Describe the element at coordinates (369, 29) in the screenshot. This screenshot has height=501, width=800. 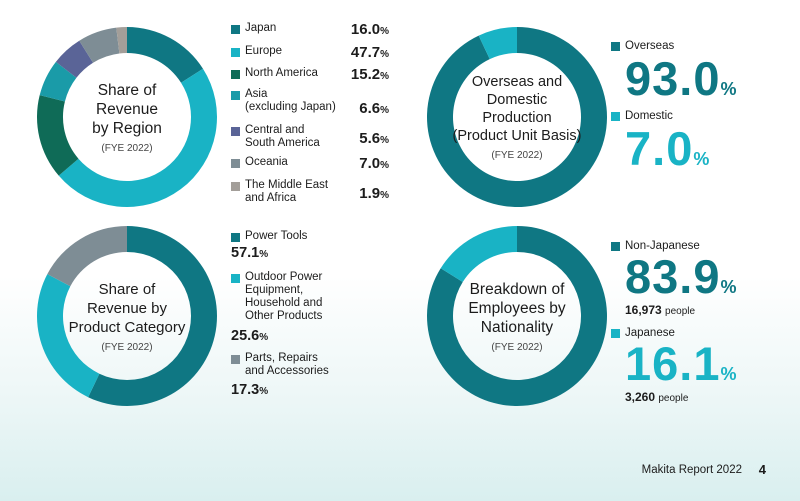
I see `legend-value: 16.0%` at that location.